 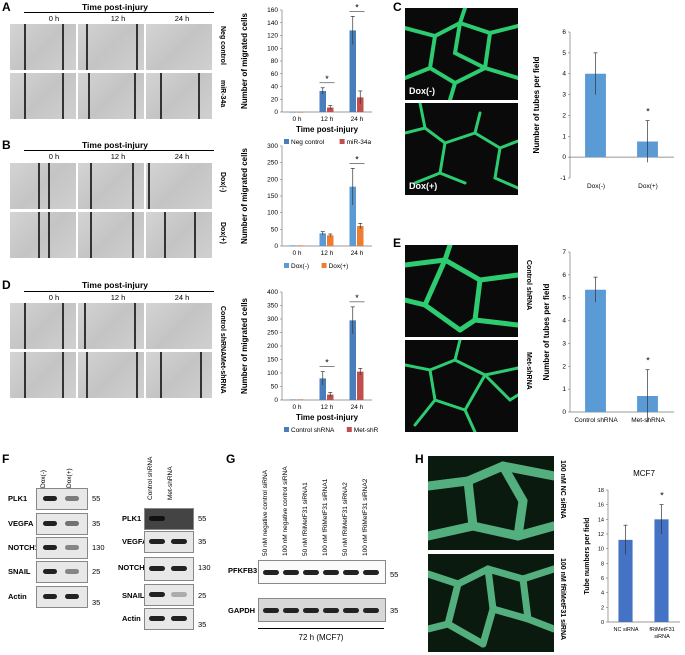 What do you see at coordinates (202, 624) in the screenshot?
I see `f-right-mw-5: 35` at bounding box center [202, 624].